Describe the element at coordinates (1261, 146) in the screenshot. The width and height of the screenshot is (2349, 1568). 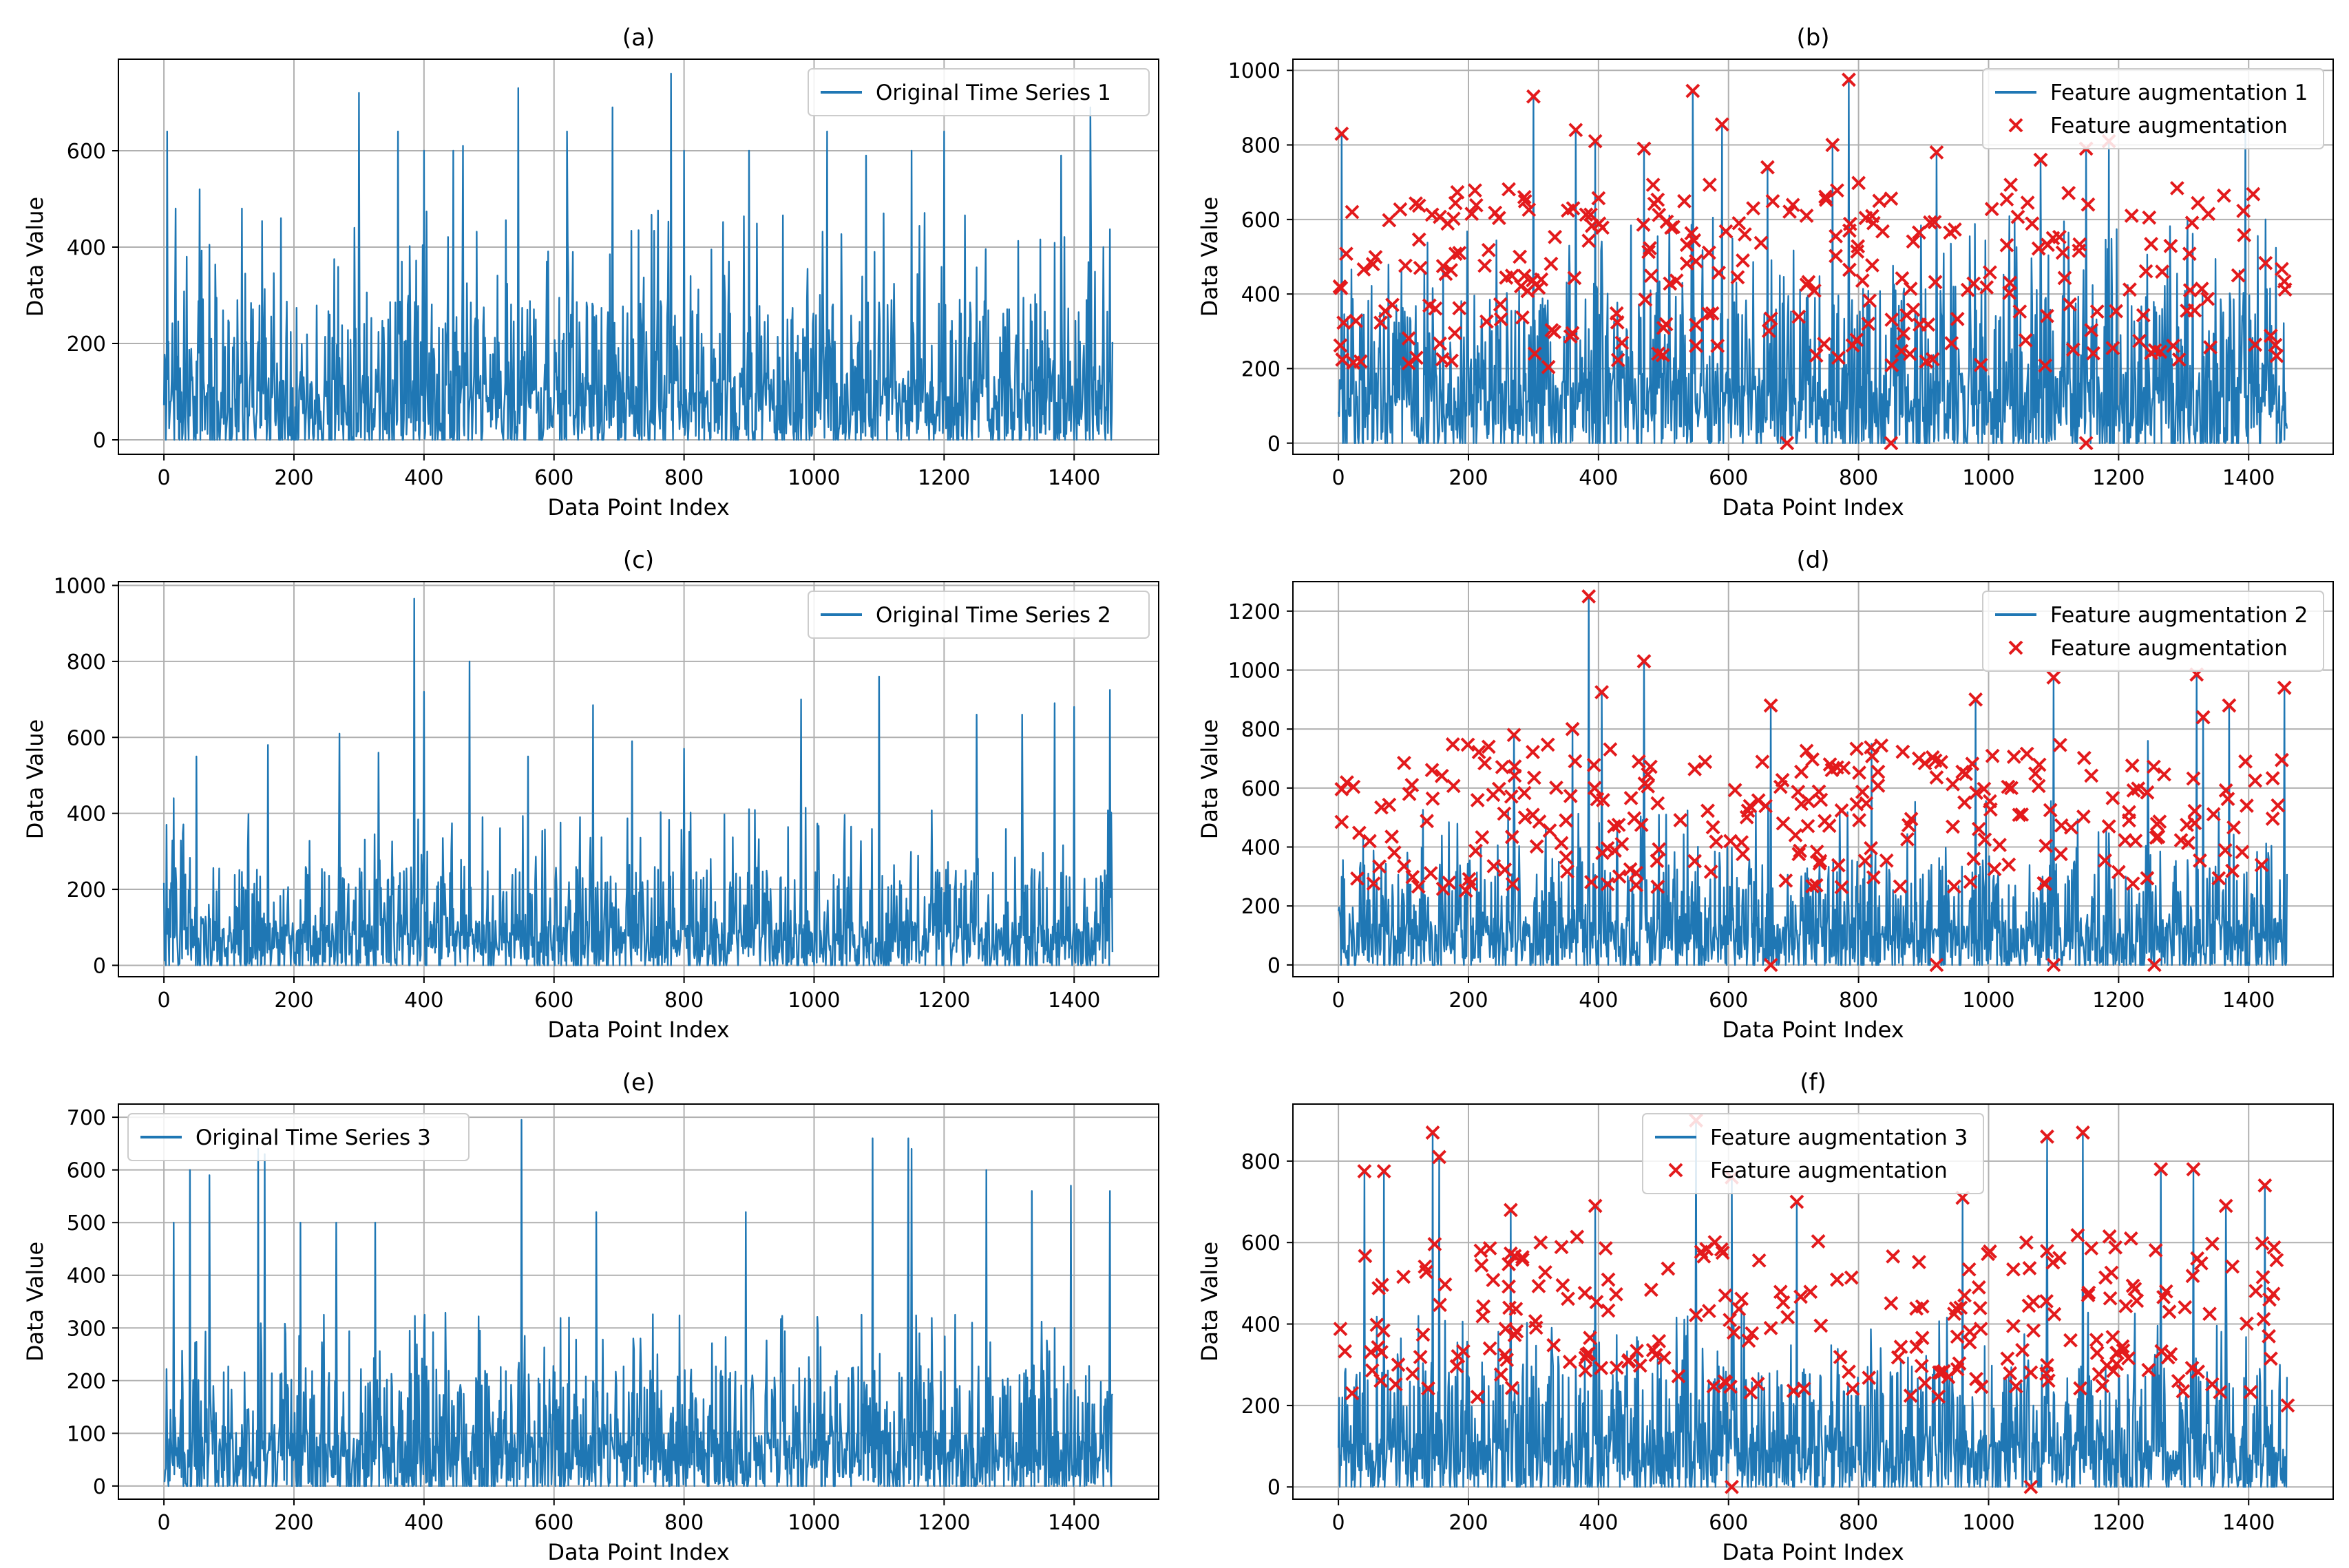
I see `y-tick-label: 800` at that location.